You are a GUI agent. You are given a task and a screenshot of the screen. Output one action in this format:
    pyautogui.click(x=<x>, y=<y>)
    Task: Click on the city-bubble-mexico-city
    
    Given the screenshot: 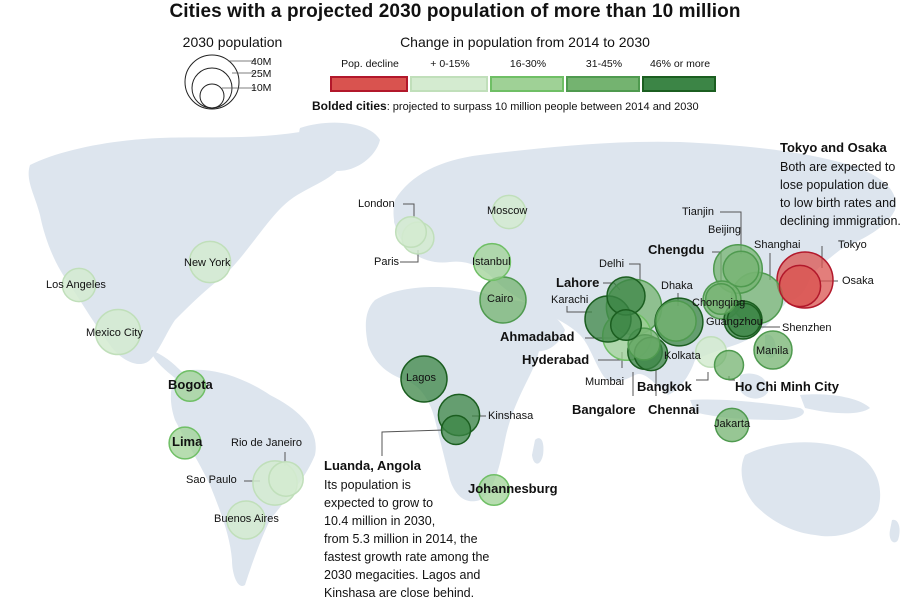 What is the action you would take?
    pyautogui.click(x=118, y=332)
    